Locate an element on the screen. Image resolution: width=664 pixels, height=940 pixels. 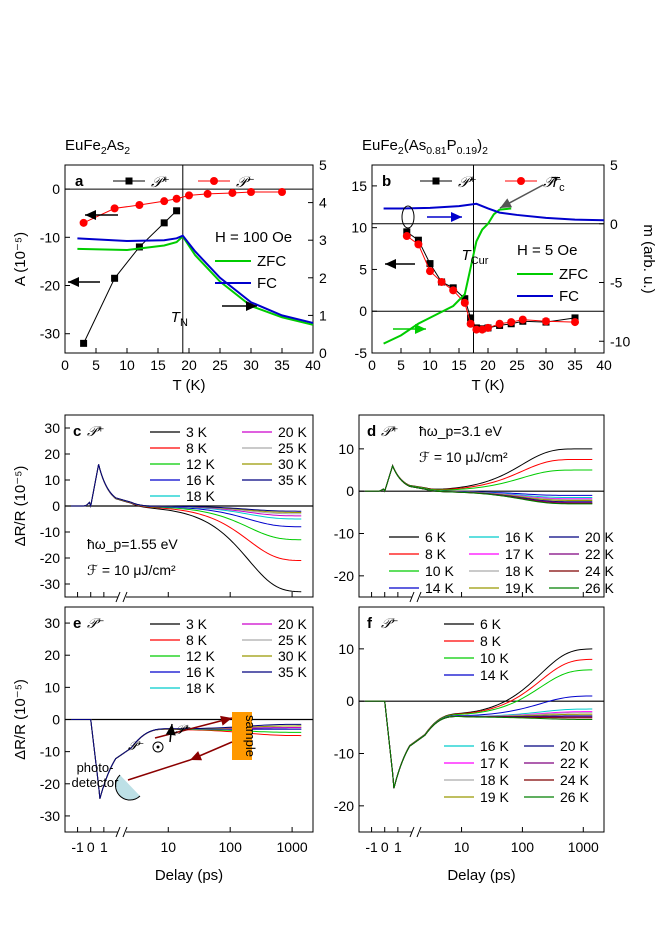
legend-label-c: 30 K is located at coordinates (292, 464).